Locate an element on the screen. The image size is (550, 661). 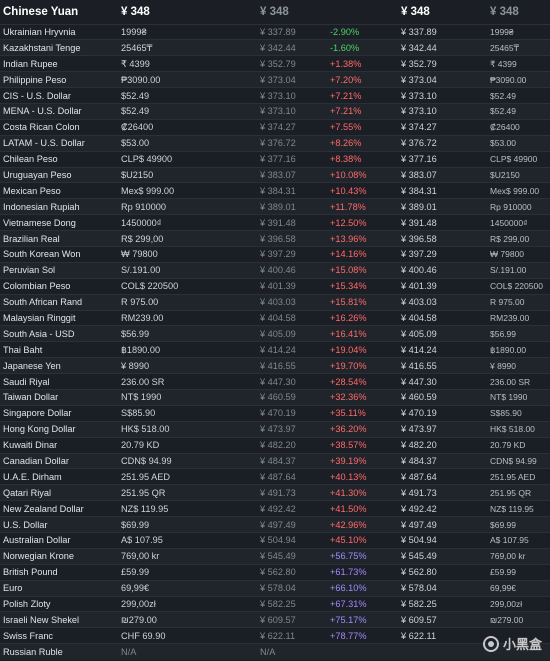
watermark: 小黑盒 is located at coordinates (512, 643).